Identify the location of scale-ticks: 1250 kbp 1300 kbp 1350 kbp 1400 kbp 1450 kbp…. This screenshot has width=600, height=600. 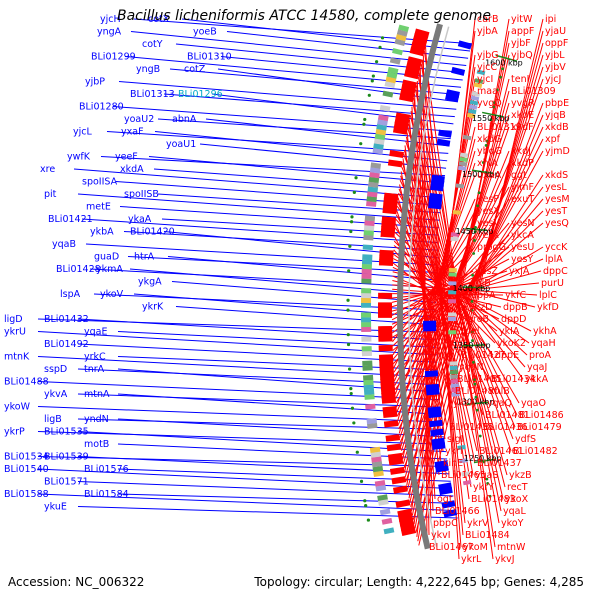
(488, 259).